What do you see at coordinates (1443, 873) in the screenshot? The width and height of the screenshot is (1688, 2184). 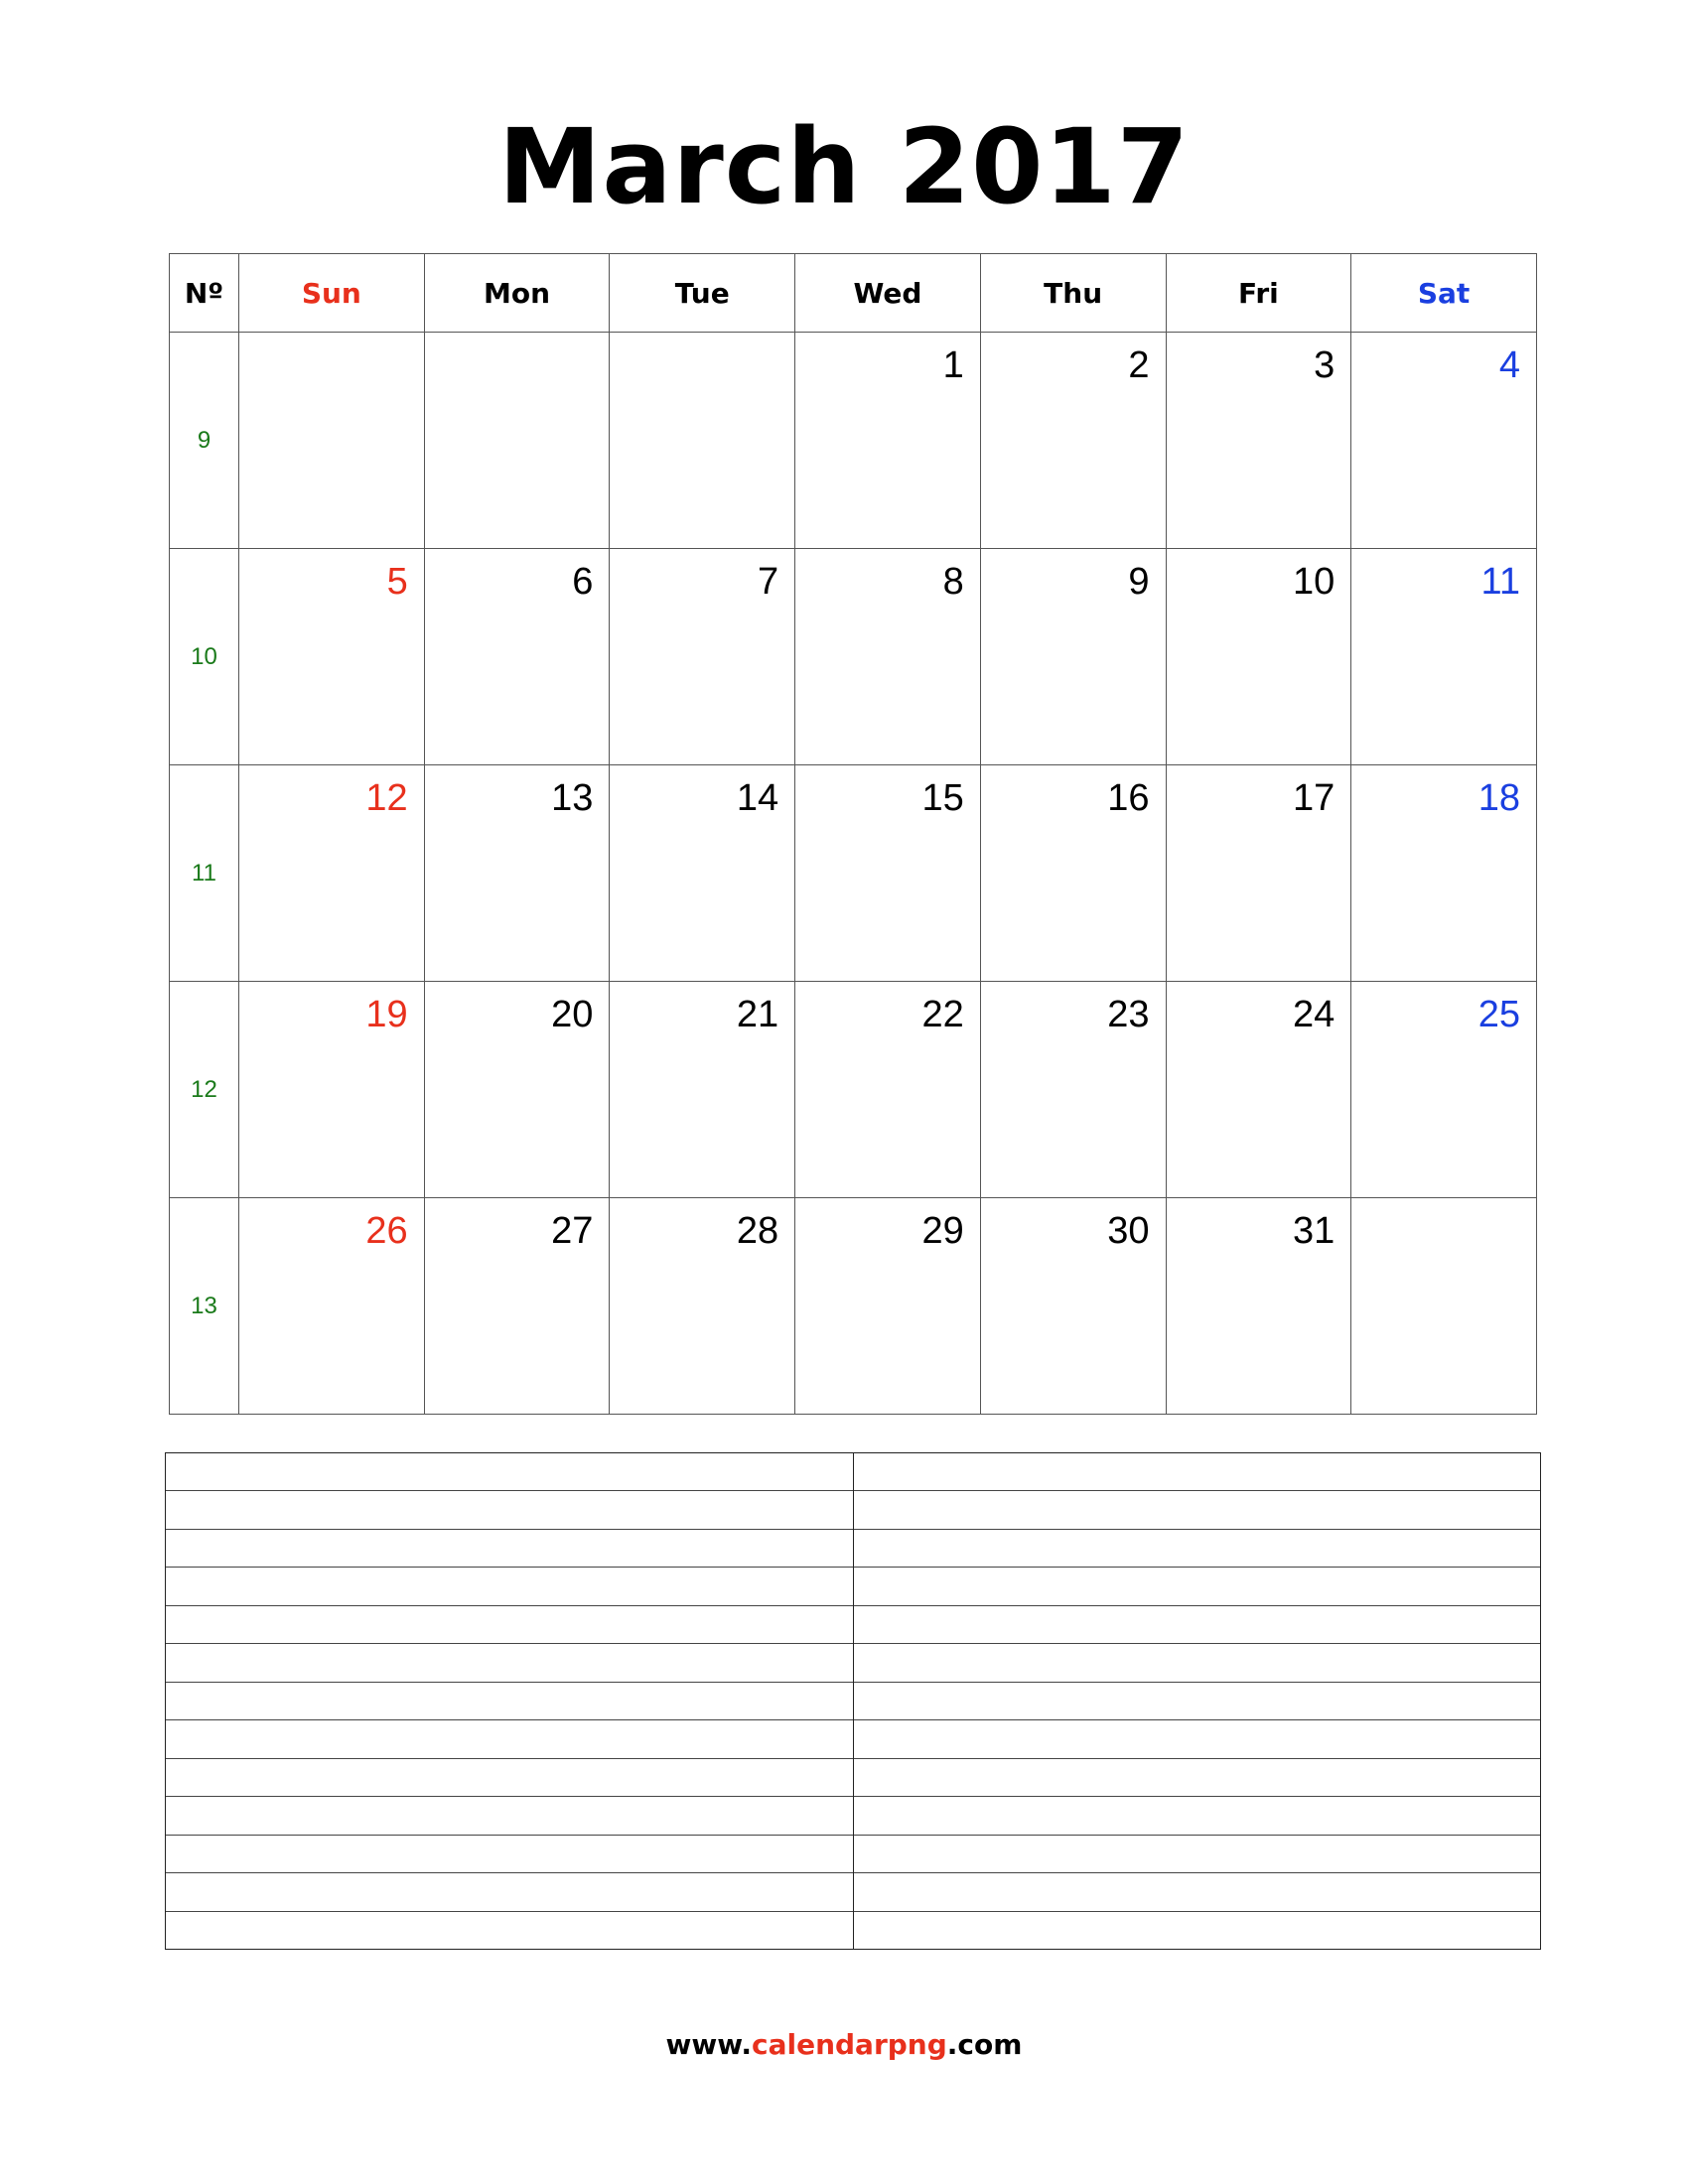 I see `day-cell: 18` at bounding box center [1443, 873].